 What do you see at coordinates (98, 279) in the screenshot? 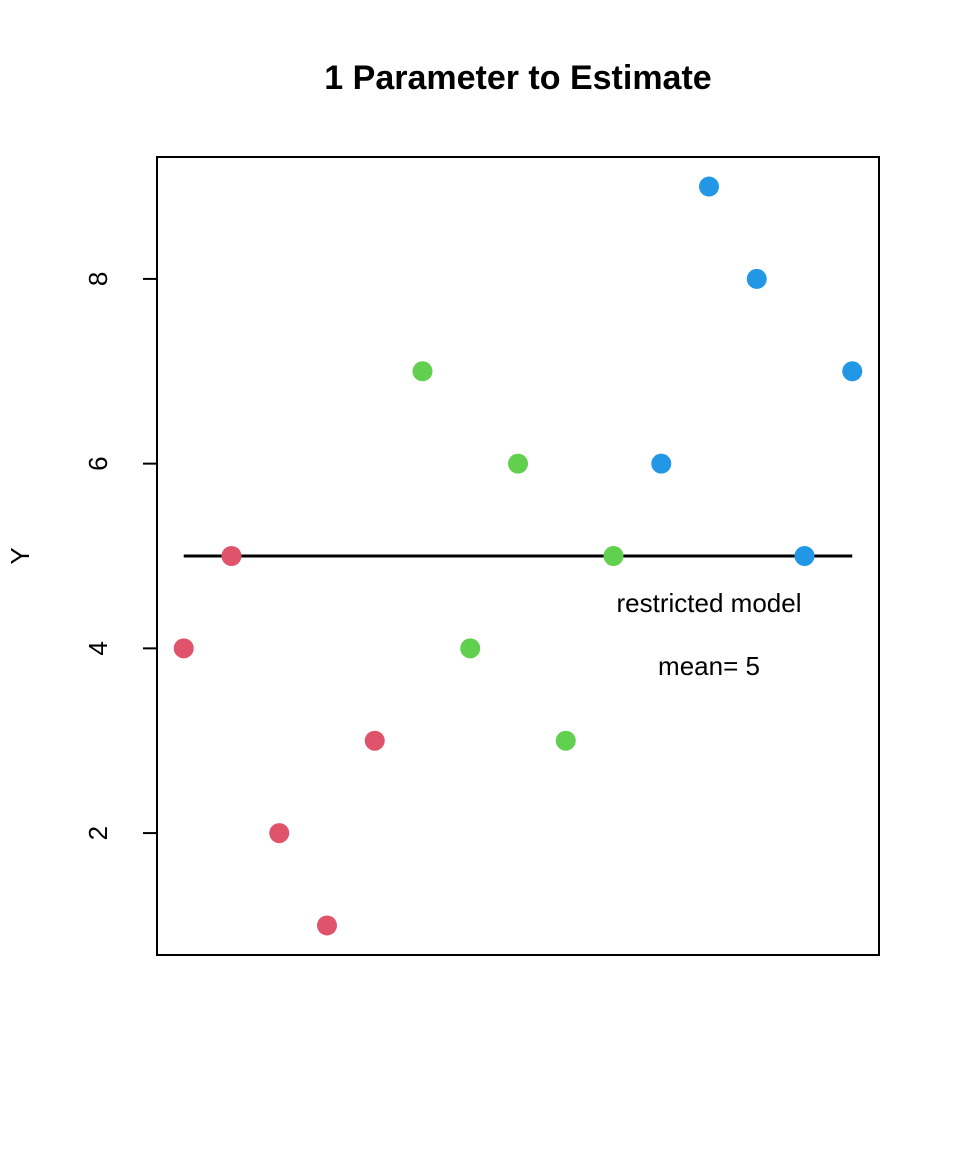
I see `y-tick-label: 8` at bounding box center [98, 279].